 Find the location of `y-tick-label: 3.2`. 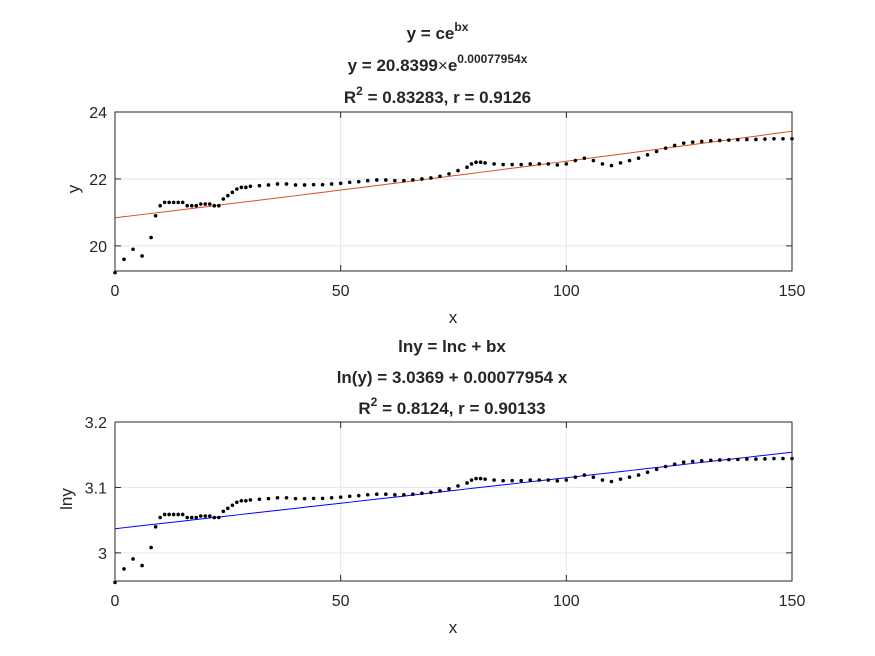

y-tick-label: 3.2 is located at coordinates (96, 423).